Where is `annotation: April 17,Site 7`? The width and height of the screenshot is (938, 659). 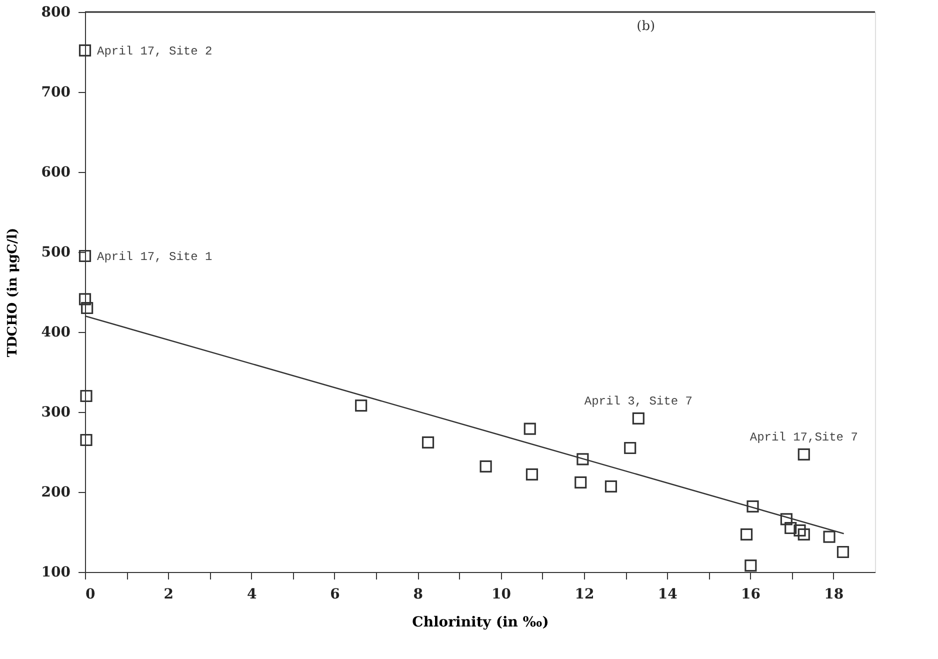
annotation: April 17,Site 7 is located at coordinates (804, 437).